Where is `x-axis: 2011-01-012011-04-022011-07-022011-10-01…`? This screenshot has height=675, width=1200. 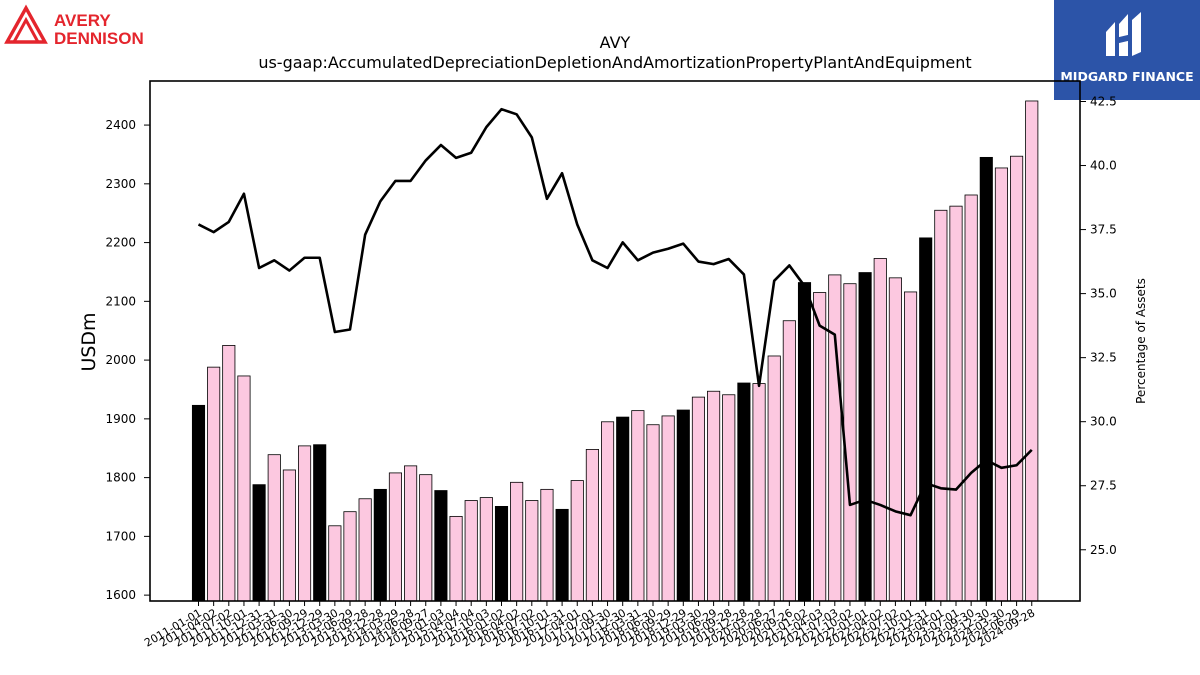
x-axis: 2011-01-012011-04-022011-07-022011-10-01… is located at coordinates (589, 625).